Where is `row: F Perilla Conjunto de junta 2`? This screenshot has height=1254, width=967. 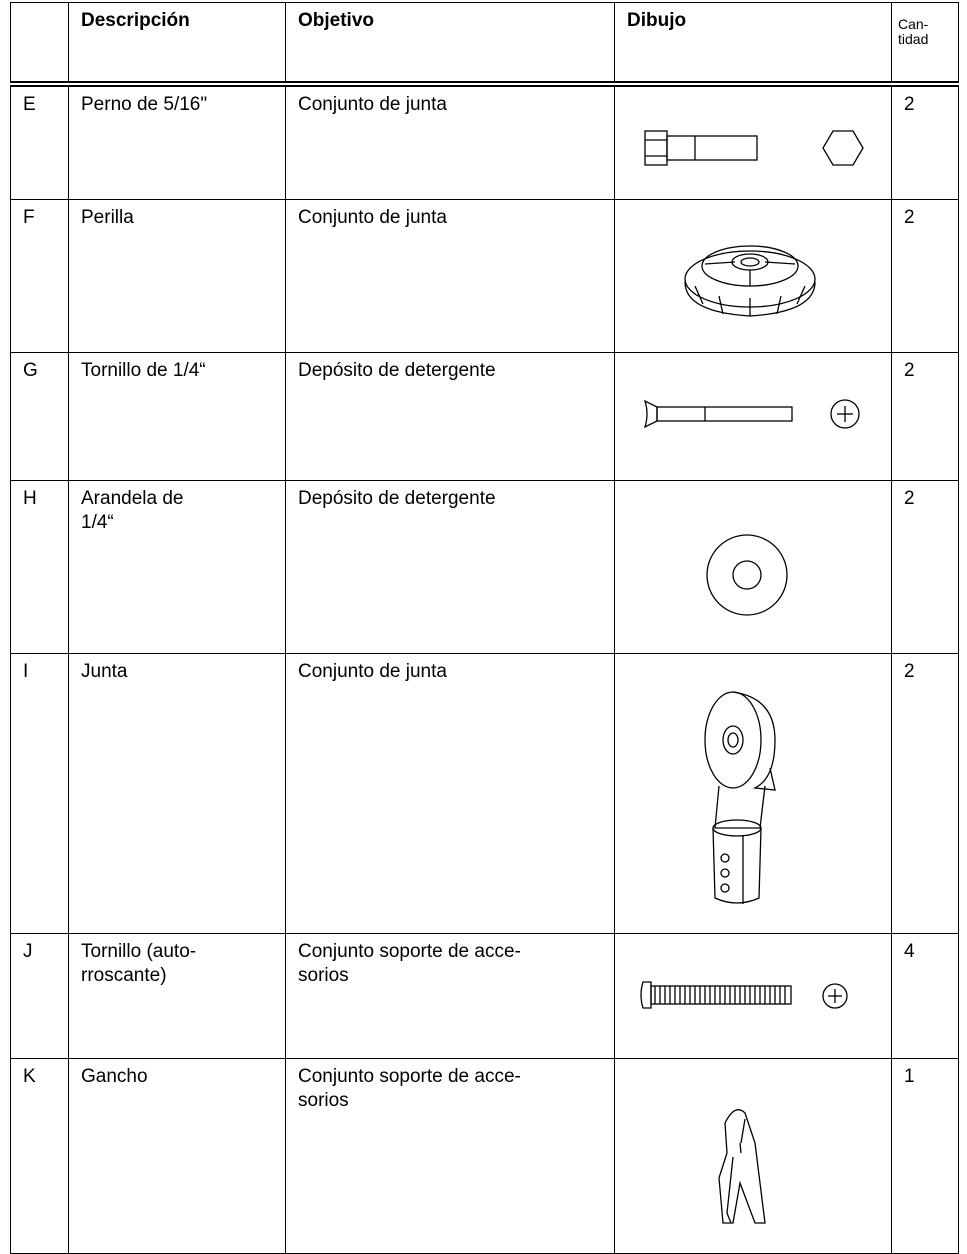
row: F Perilla Conjunto de junta 2 is located at coordinates (484, 276).